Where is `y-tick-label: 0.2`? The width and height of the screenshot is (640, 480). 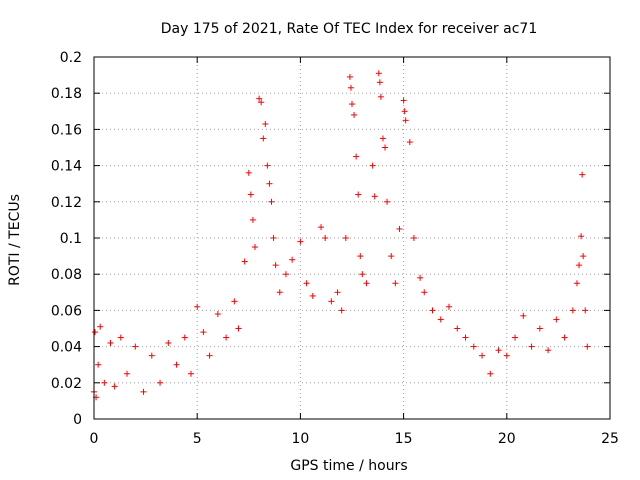
y-tick-label: 0.2 is located at coordinates (71, 58).